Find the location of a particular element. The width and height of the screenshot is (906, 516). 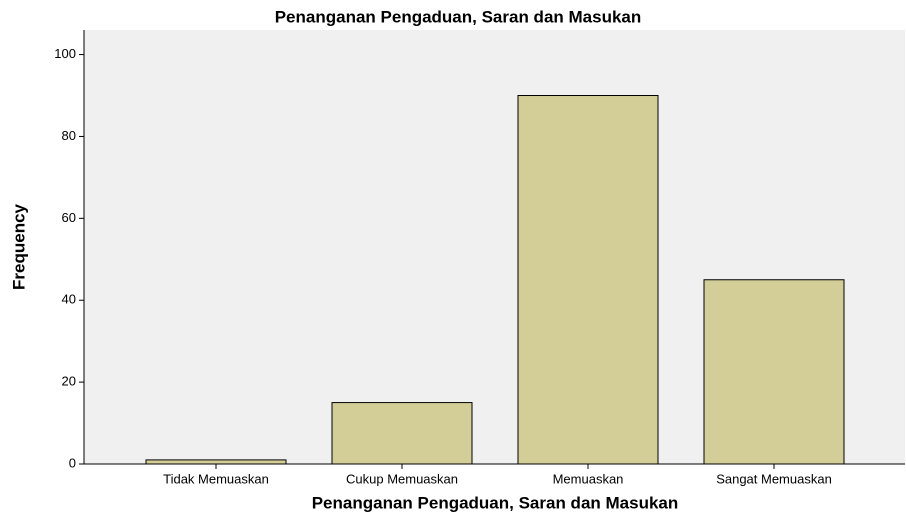

x-tick-label: Cukup Memuaskan is located at coordinates (402, 478).